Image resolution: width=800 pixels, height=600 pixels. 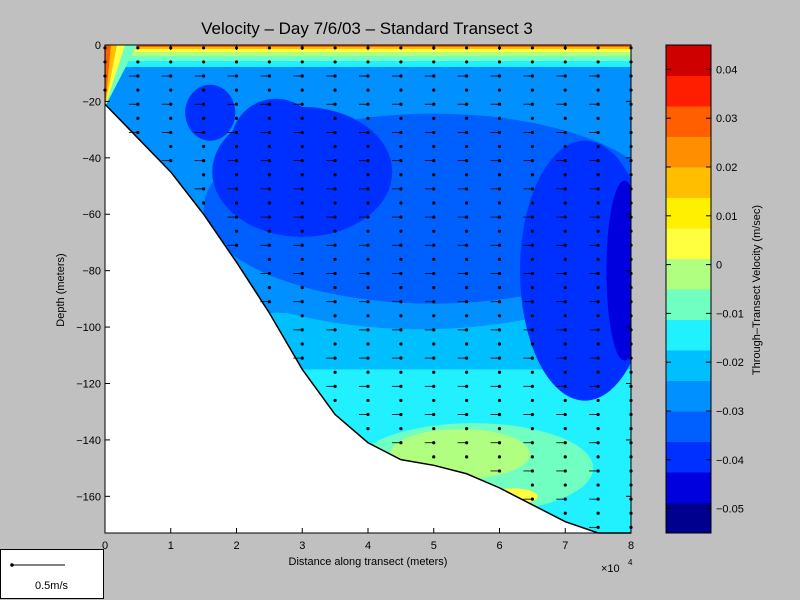 I want to click on colorbar-tick-label: −0.02, so click(x=730, y=363).